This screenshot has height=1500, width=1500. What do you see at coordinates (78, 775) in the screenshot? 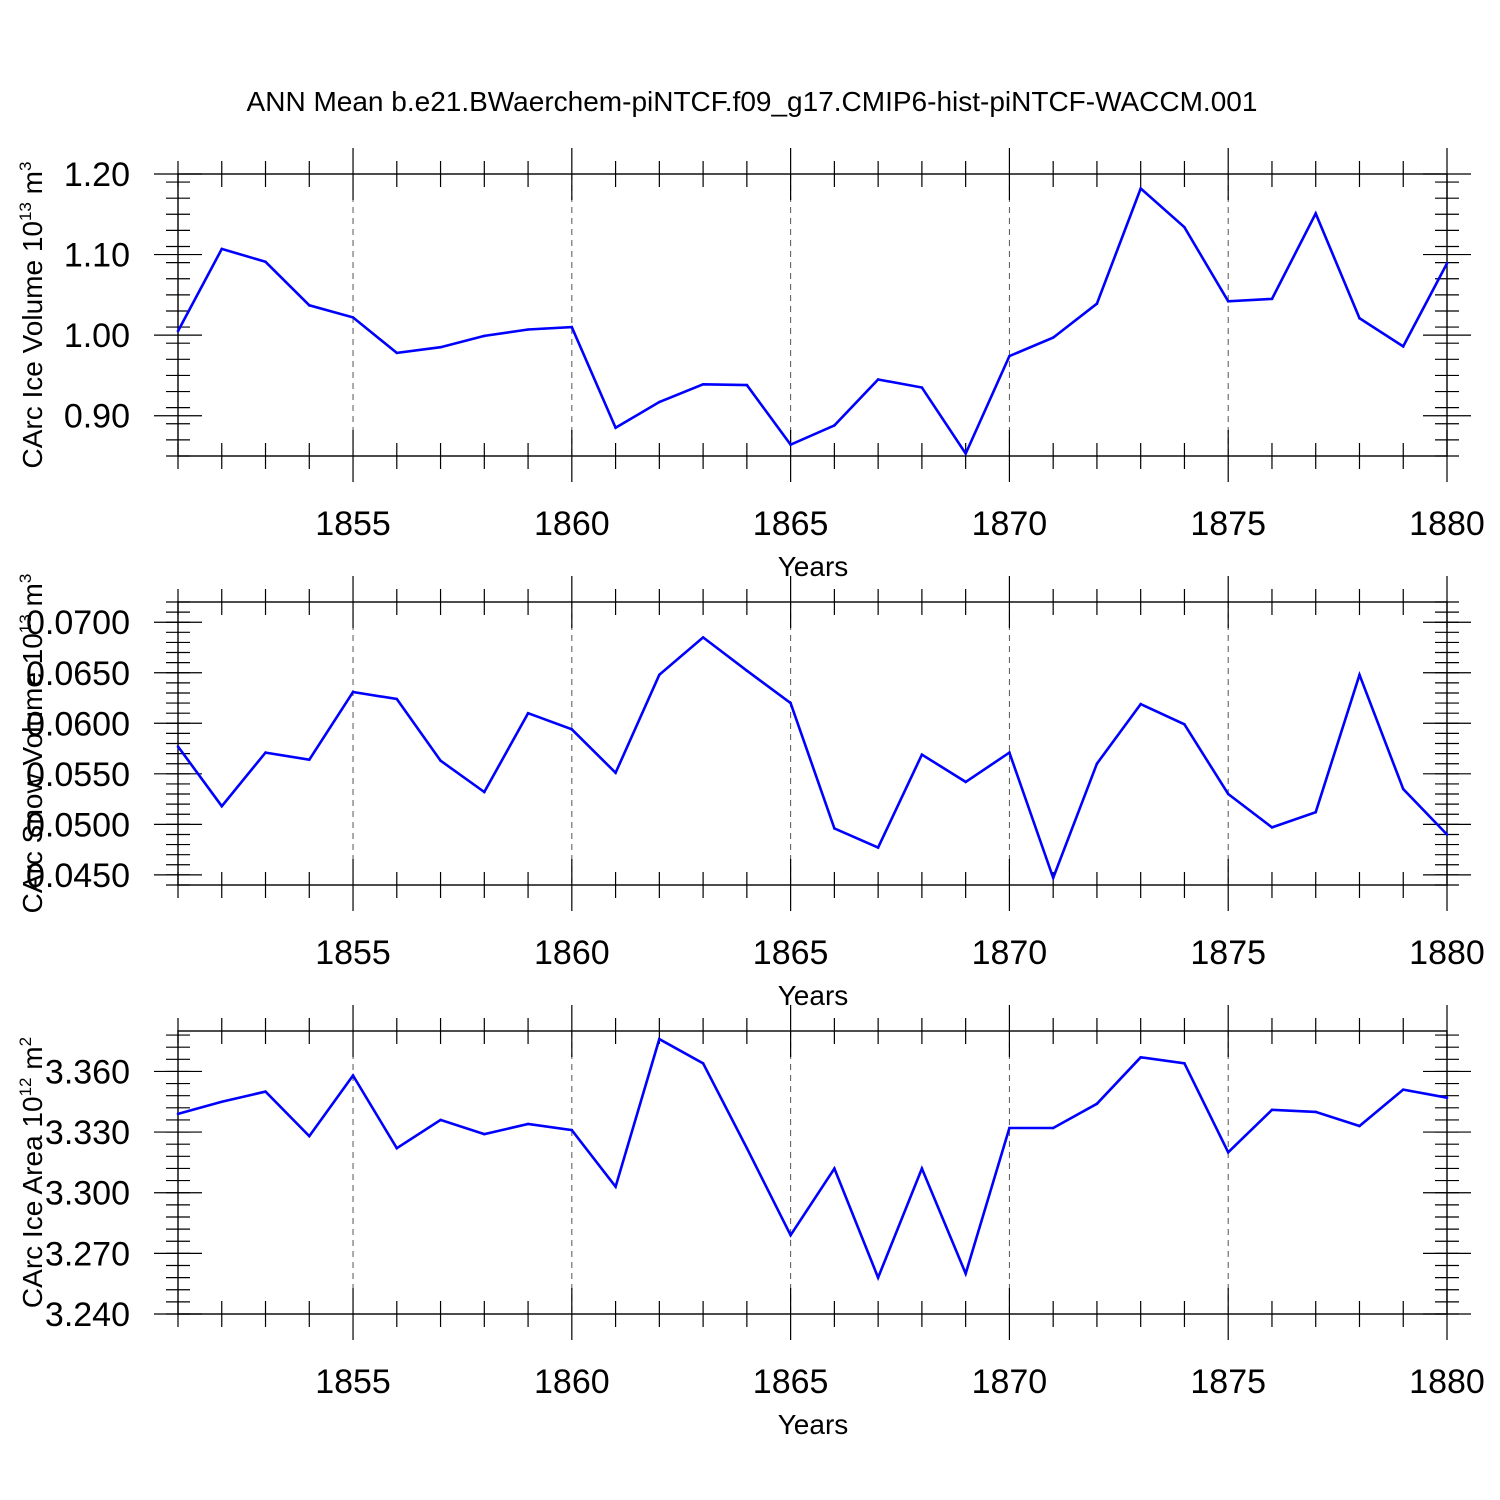
I see `y-tick-label: 0.0550` at bounding box center [78, 775].